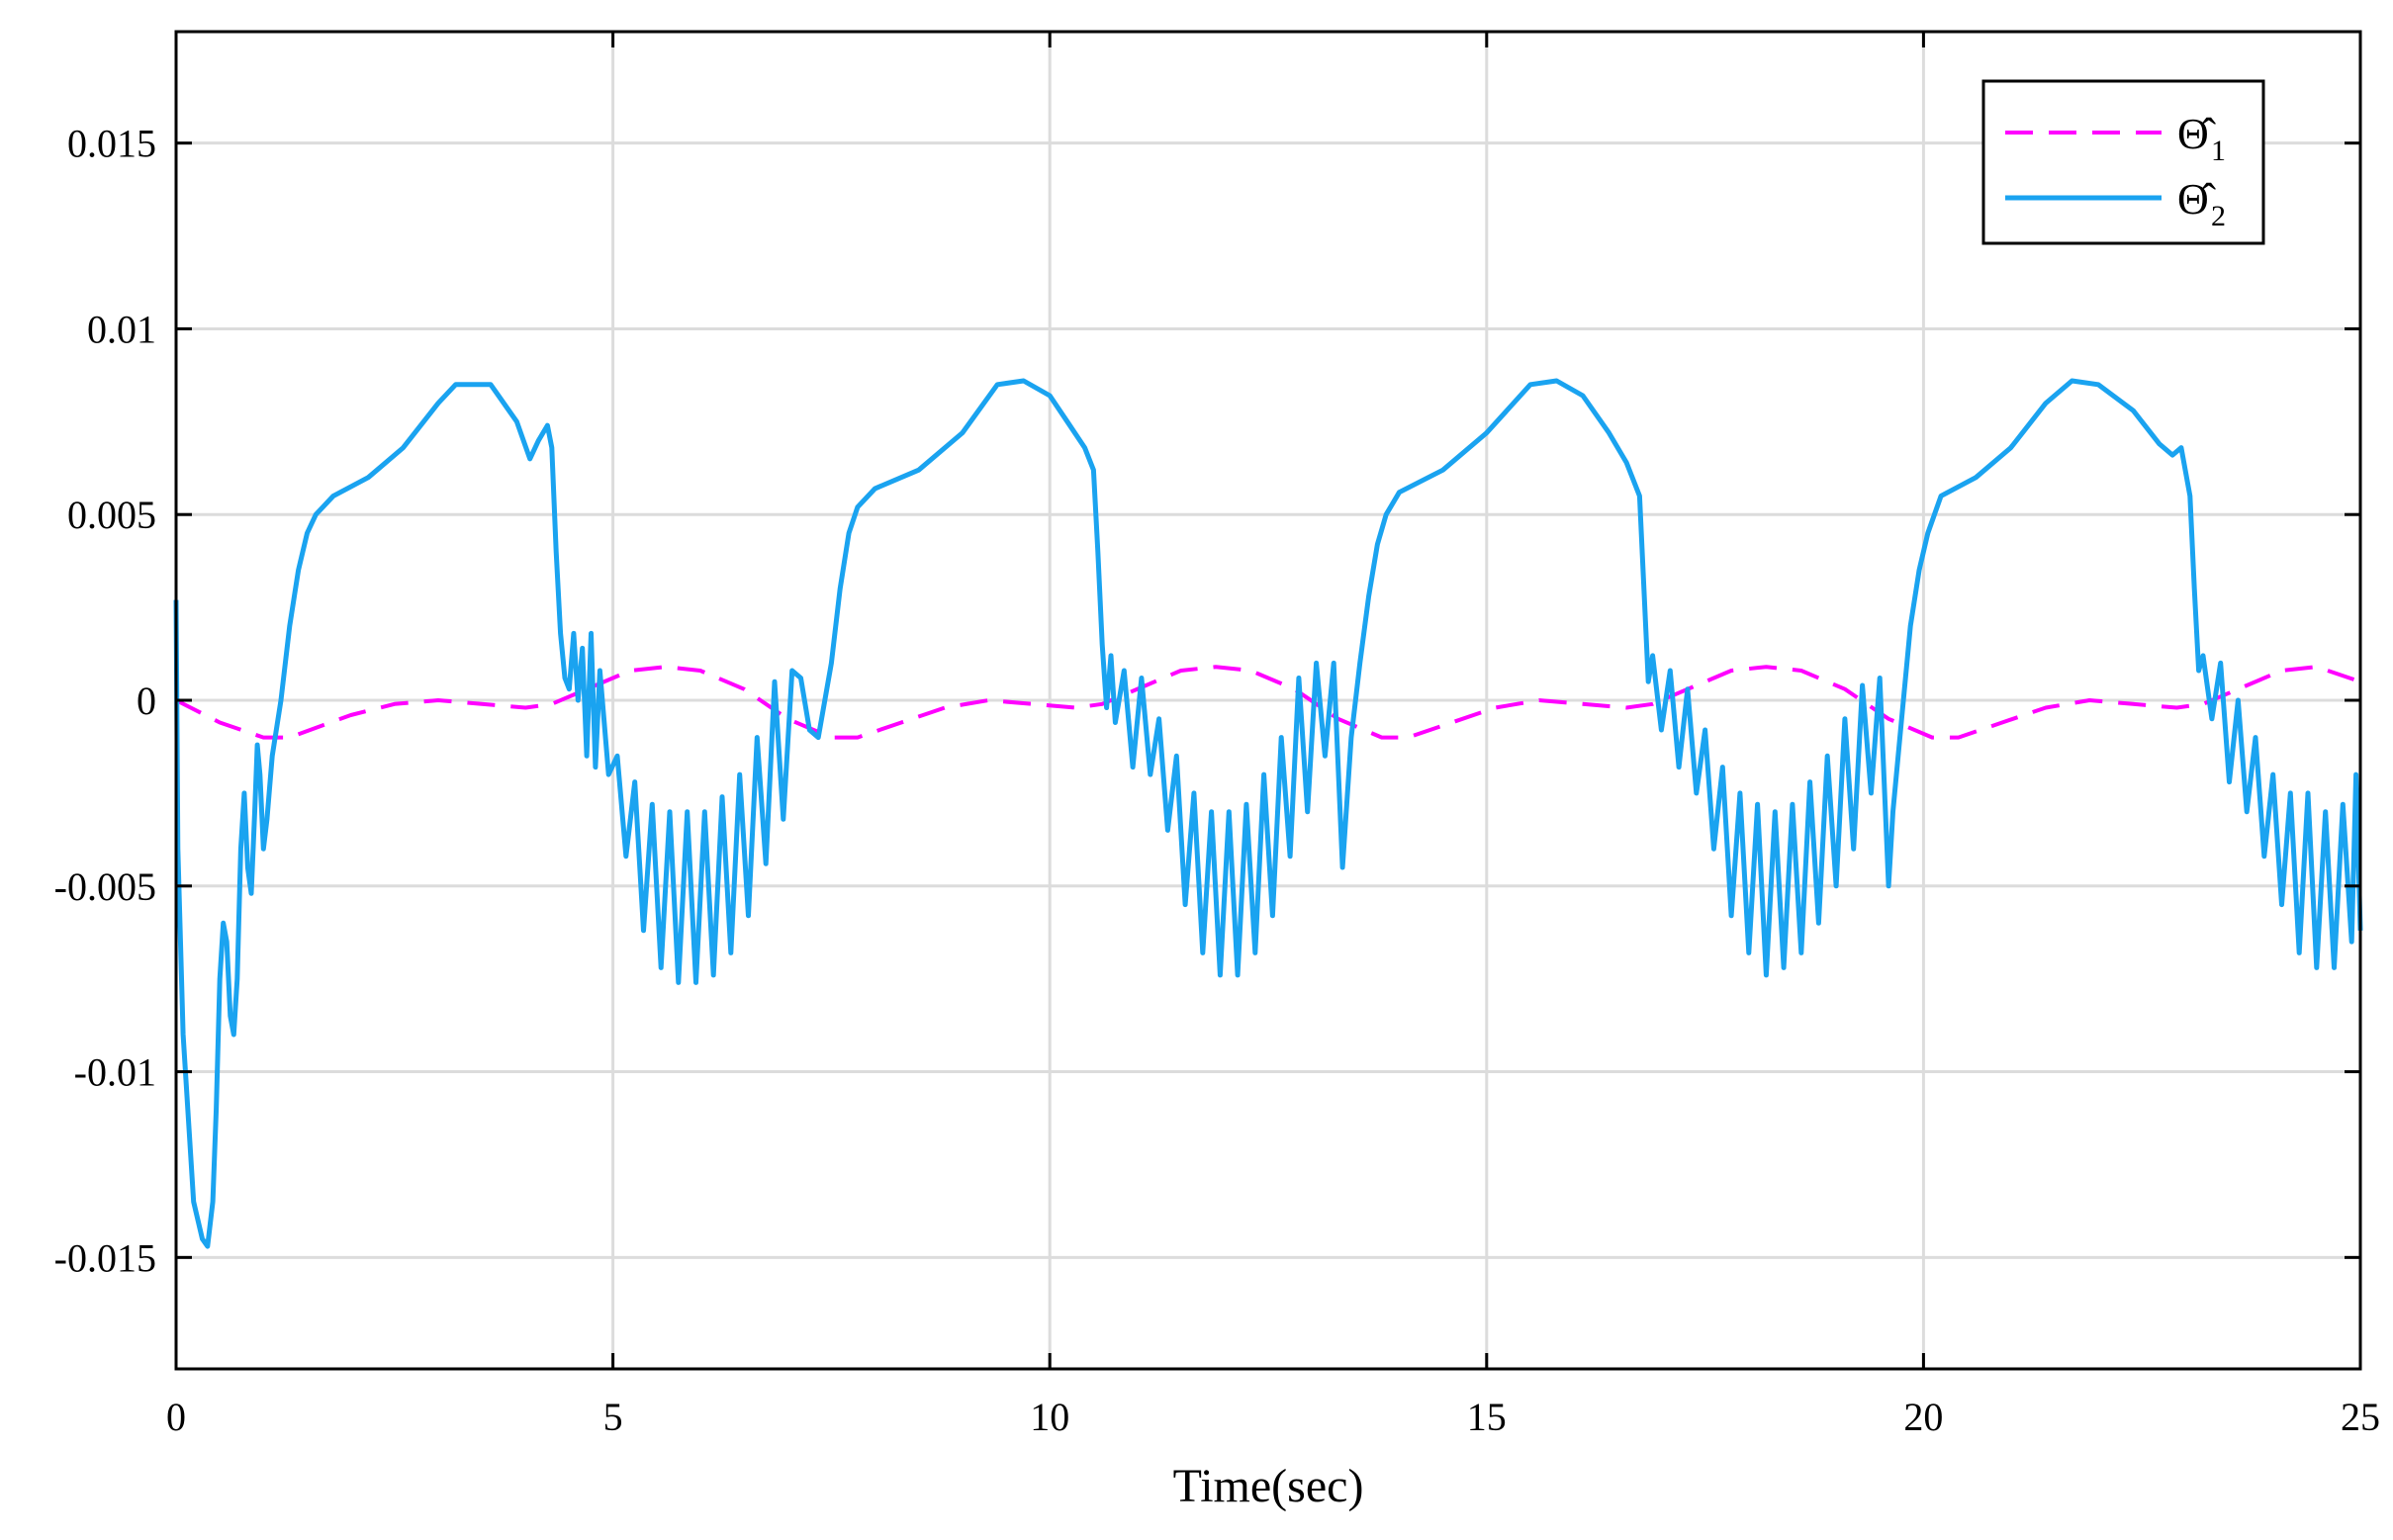  Describe the element at coordinates (105, 1257) in the screenshot. I see `y-tick-label: -0.015` at that location.